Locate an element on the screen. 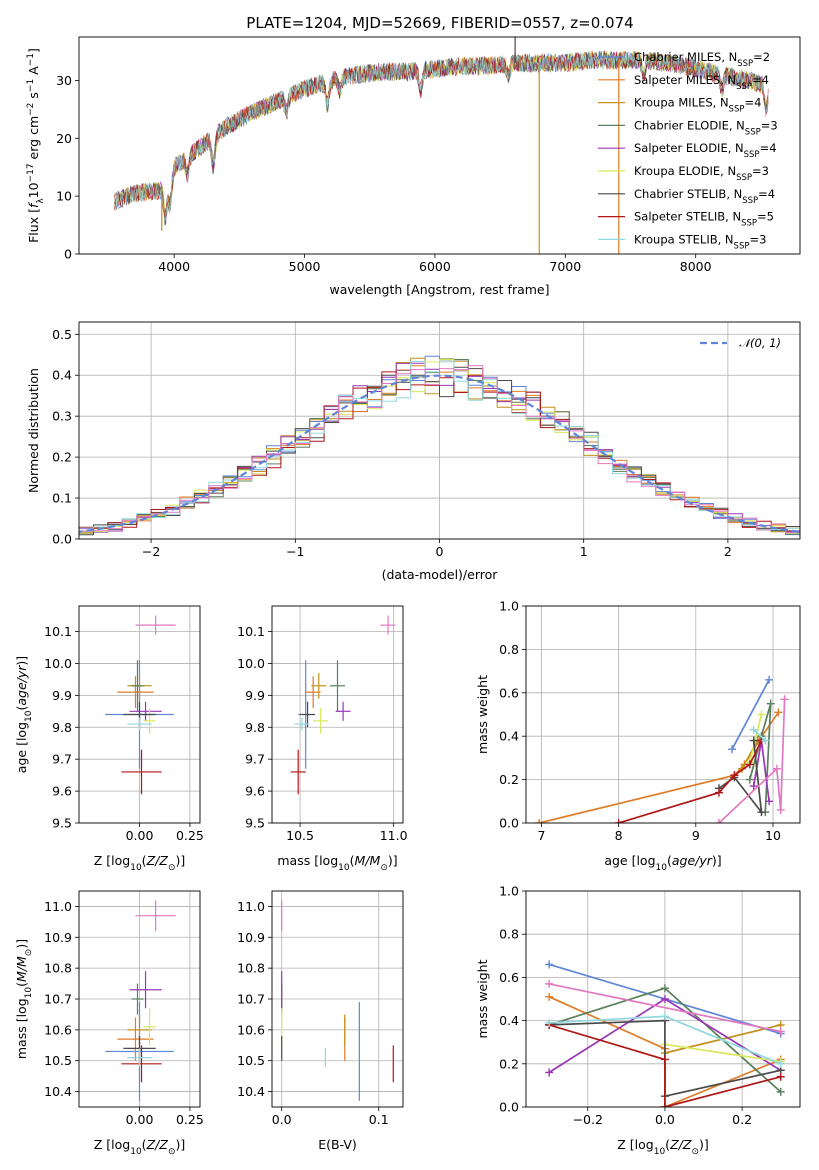 The width and height of the screenshot is (819, 1170). x-axis-label-part: age [log is located at coordinates (629, 860).